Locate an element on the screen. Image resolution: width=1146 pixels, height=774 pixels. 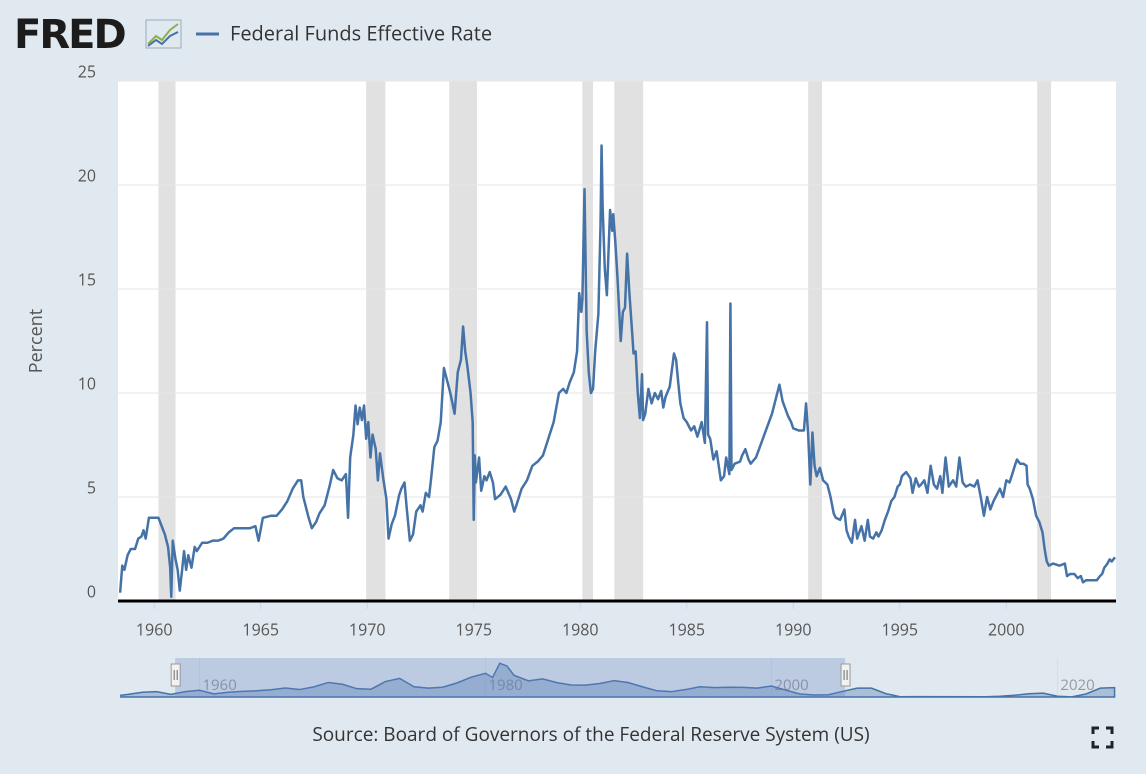
navigator-tick-label: 1960 is located at coordinates (219, 685).